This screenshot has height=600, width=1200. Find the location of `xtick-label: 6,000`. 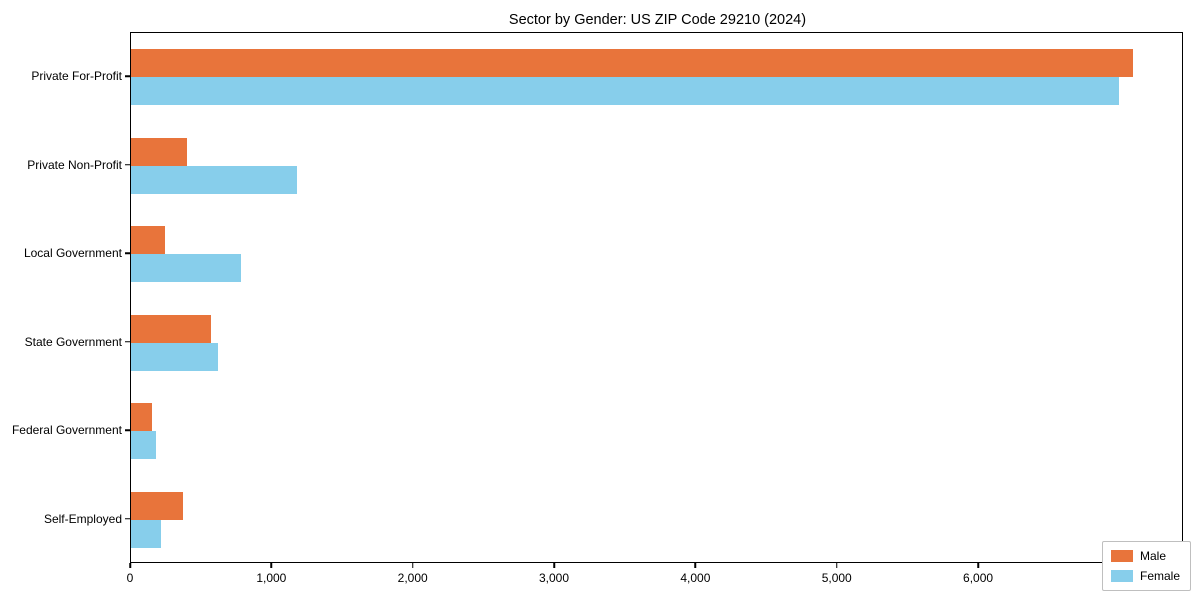

xtick-label: 6,000 is located at coordinates (978, 578).